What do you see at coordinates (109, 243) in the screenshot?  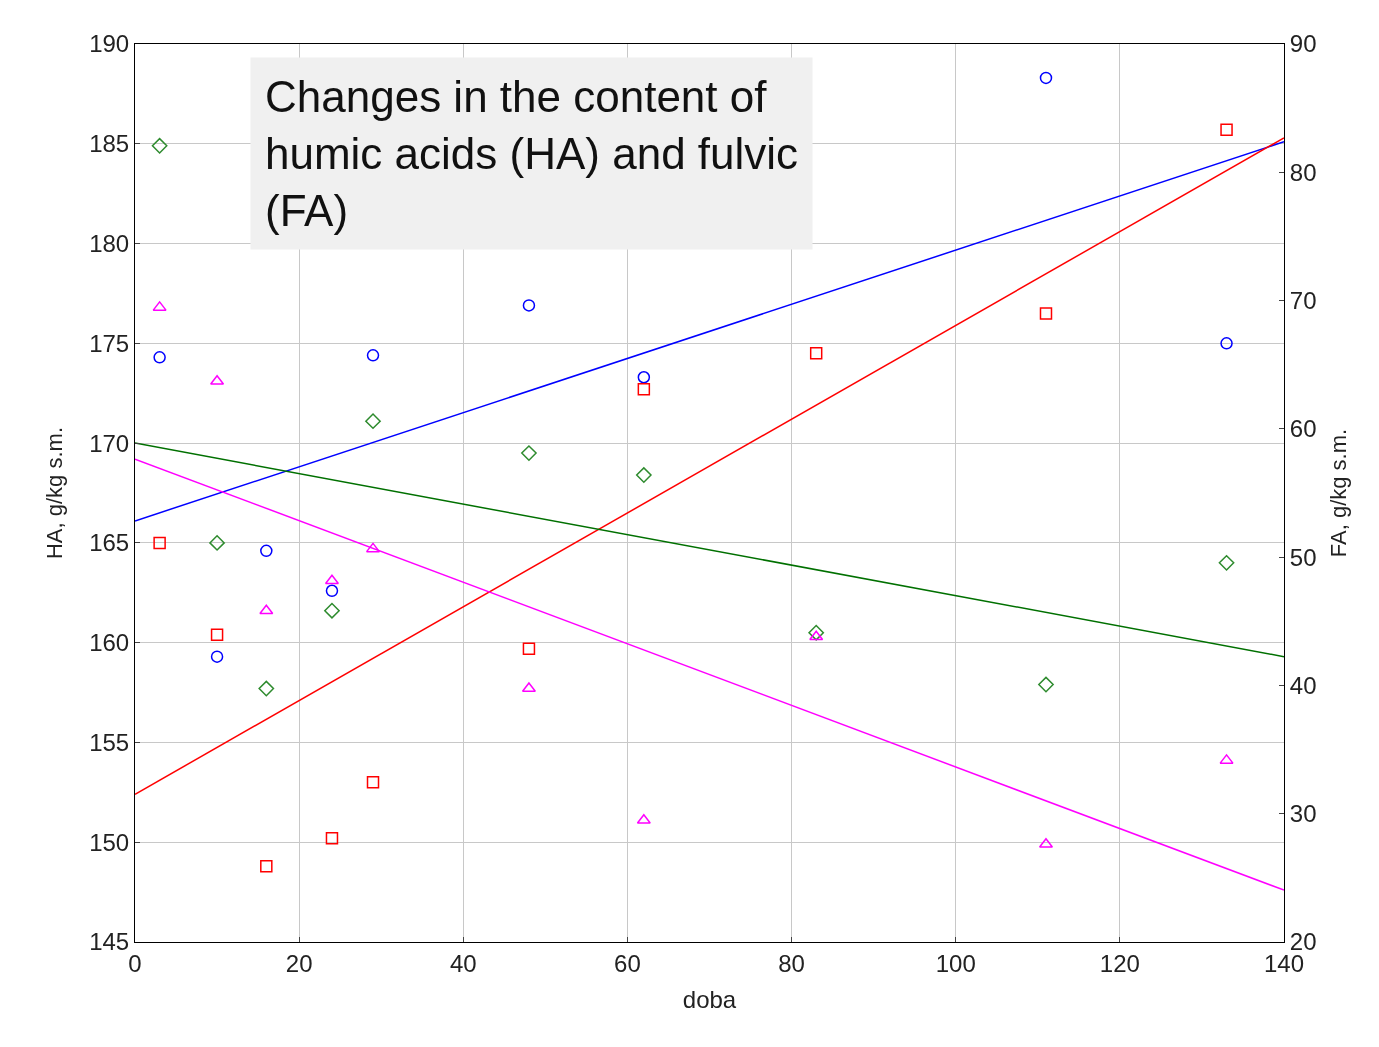 I see `y-tick-label: 180` at bounding box center [109, 243].